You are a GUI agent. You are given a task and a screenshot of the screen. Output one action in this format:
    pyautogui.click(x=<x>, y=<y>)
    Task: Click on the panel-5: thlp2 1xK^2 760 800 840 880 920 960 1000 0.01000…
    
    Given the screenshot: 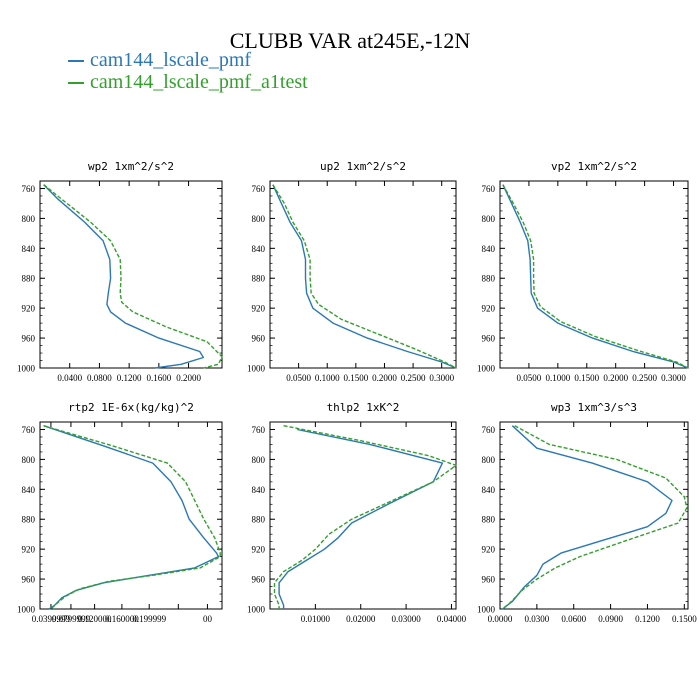 What is the action you would take?
    pyautogui.click(x=357, y=512)
    